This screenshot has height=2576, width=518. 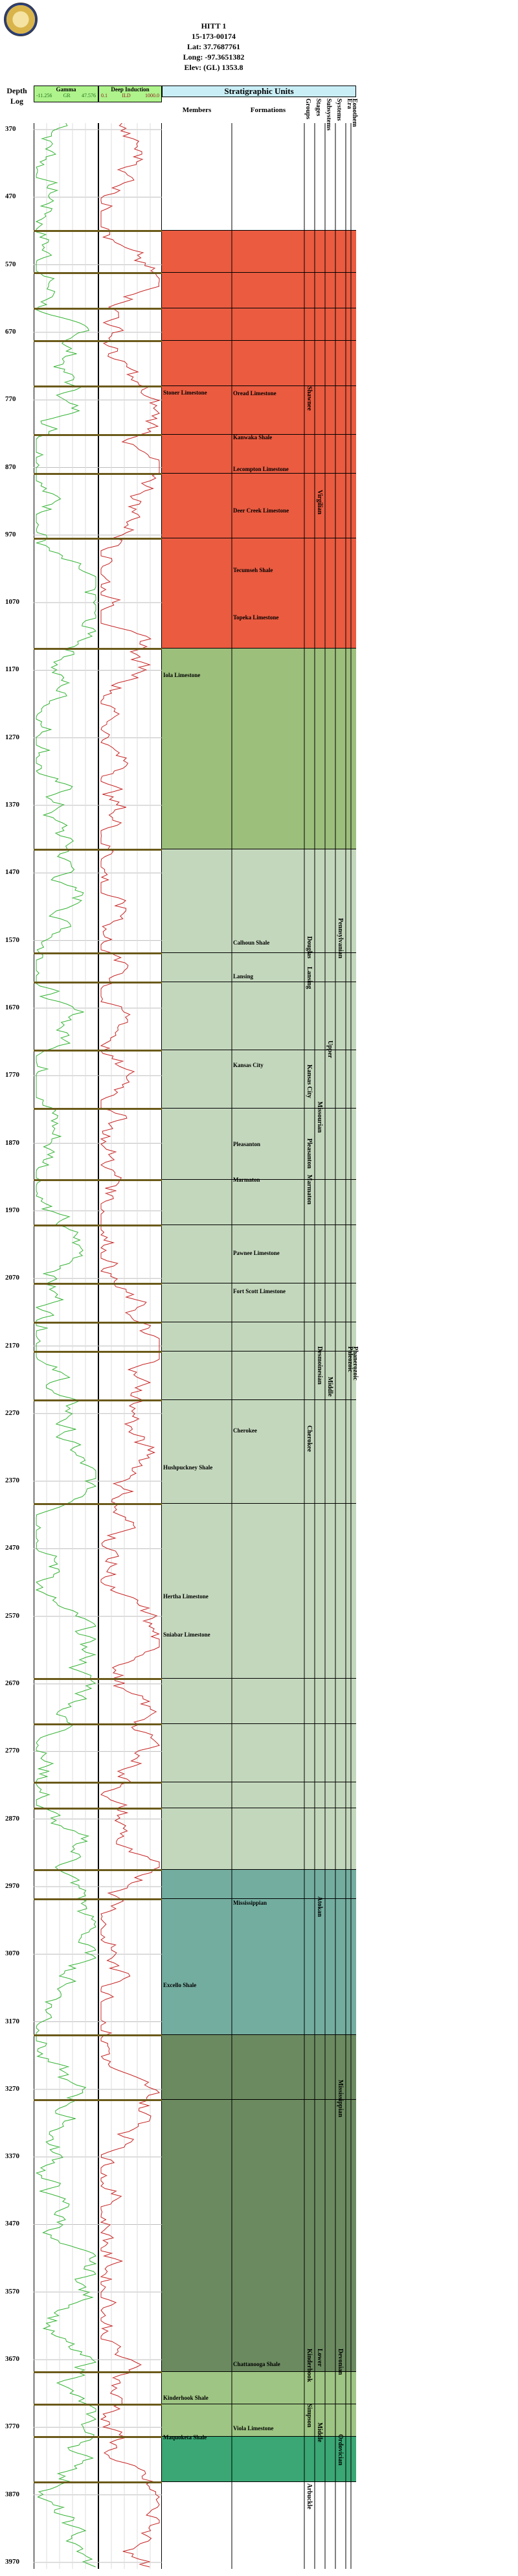 I want to click on depth-tick-label: 3070, so click(x=12, y=1953).